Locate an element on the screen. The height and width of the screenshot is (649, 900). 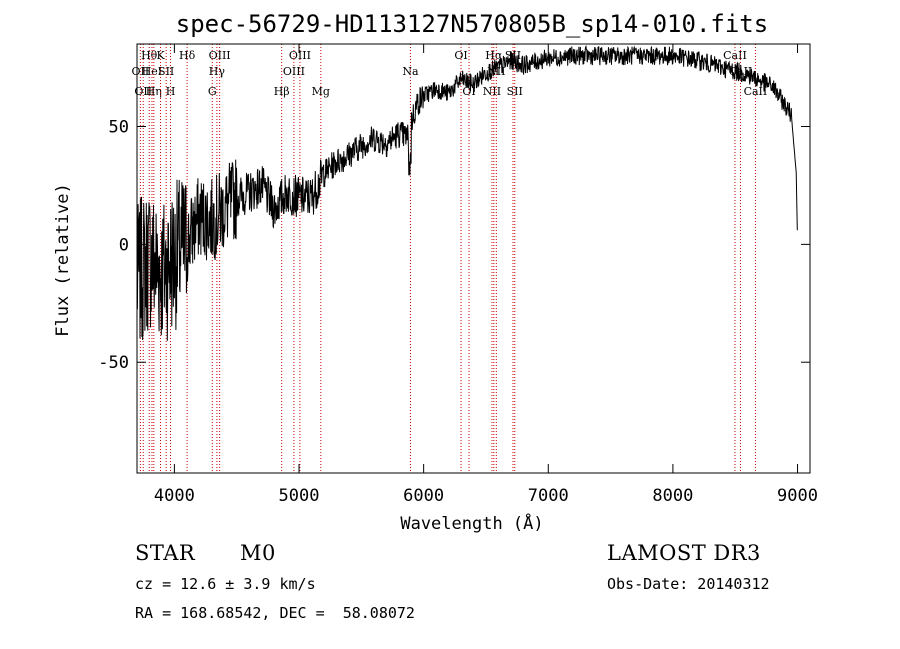
x-axis-label: Wavelength (Å) is located at coordinates (471, 523).